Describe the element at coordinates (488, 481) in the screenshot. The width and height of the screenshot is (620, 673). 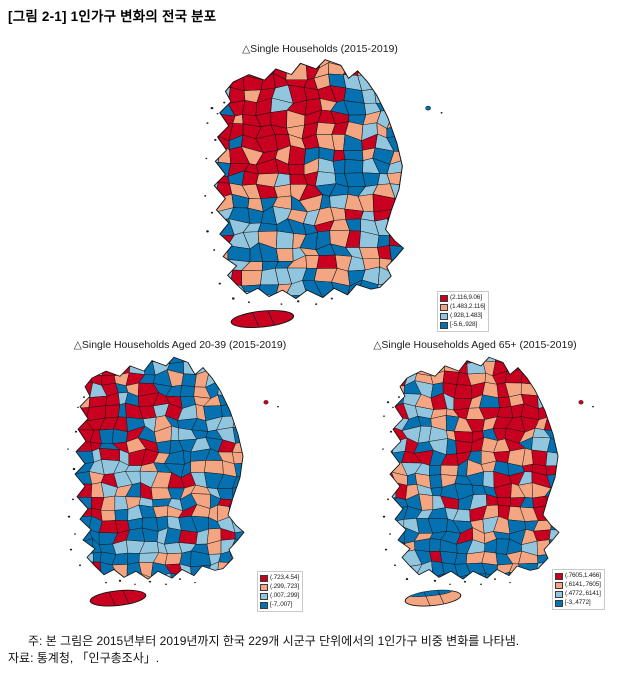
I see `choropleth-map-korea-aged-65plus` at that location.